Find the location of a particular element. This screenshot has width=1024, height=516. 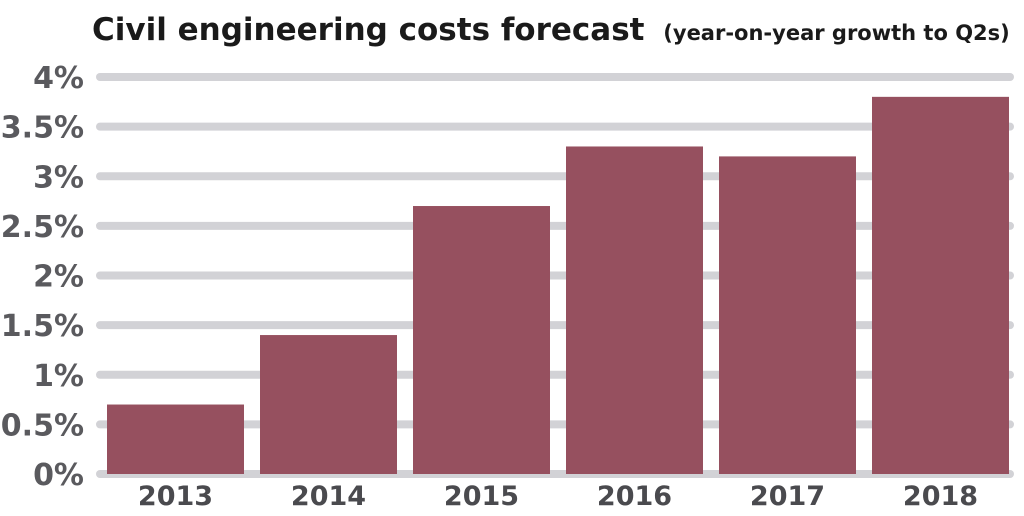

chart-subtitle: (year-on-year growth to Q2s) is located at coordinates (836, 33).